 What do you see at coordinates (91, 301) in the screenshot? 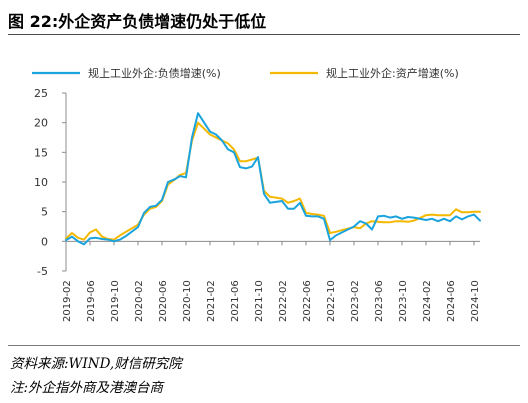
I see `x-tick-label: 2019-06` at bounding box center [91, 301].